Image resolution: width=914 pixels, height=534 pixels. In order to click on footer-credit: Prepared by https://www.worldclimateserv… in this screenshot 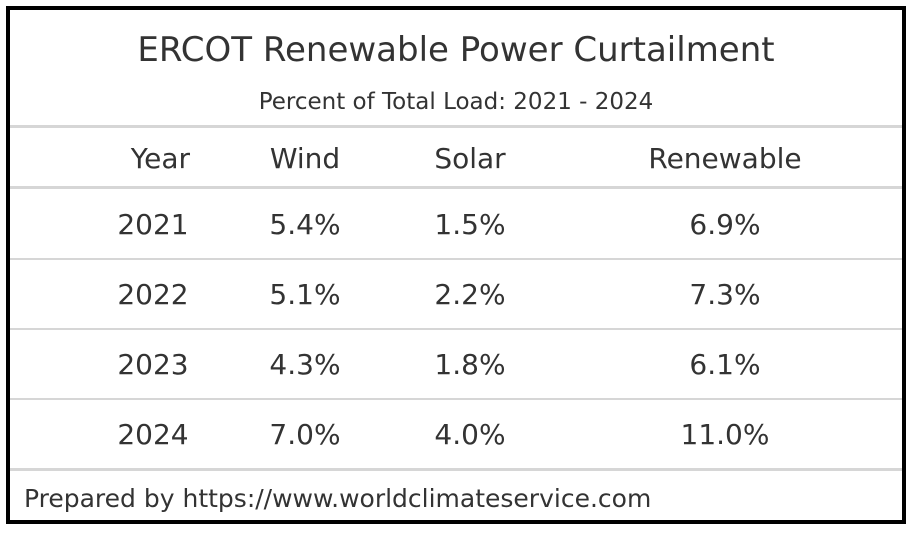, I will do `click(338, 498)`.